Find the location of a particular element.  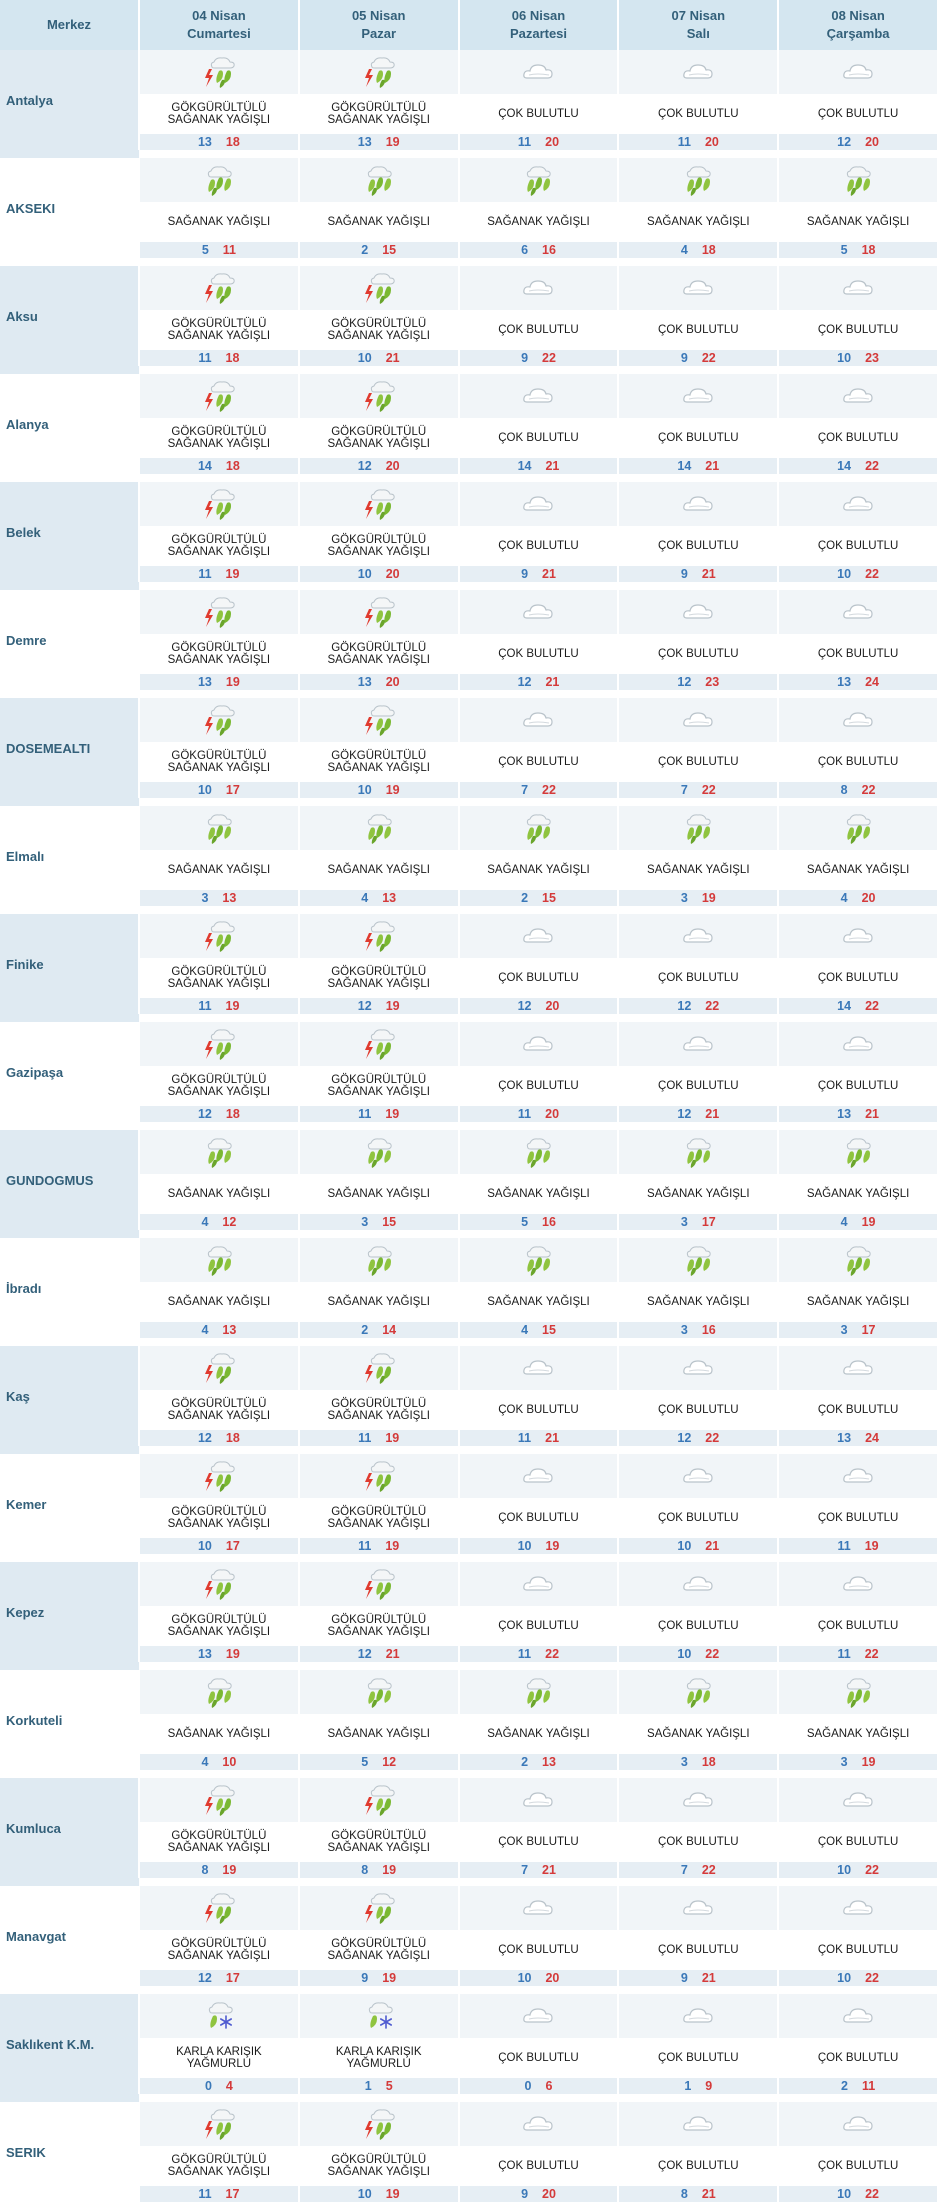

temperature-bar: 4 15 is located at coordinates (538, 1330).